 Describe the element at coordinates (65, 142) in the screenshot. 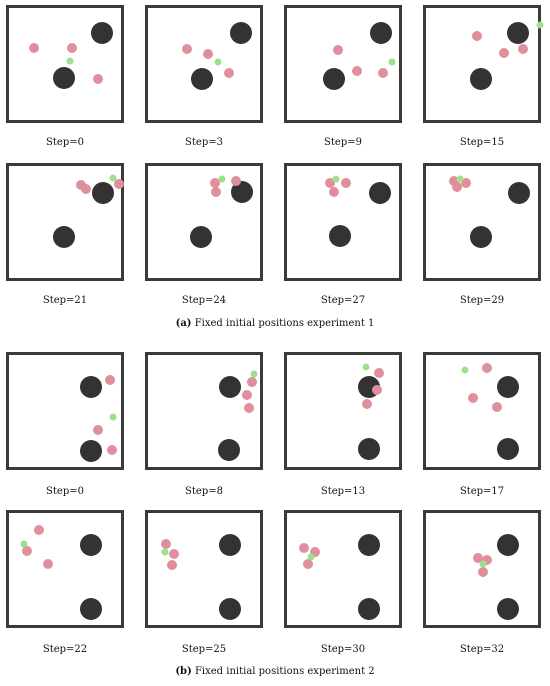

I see `step-label: Step=0` at that location.